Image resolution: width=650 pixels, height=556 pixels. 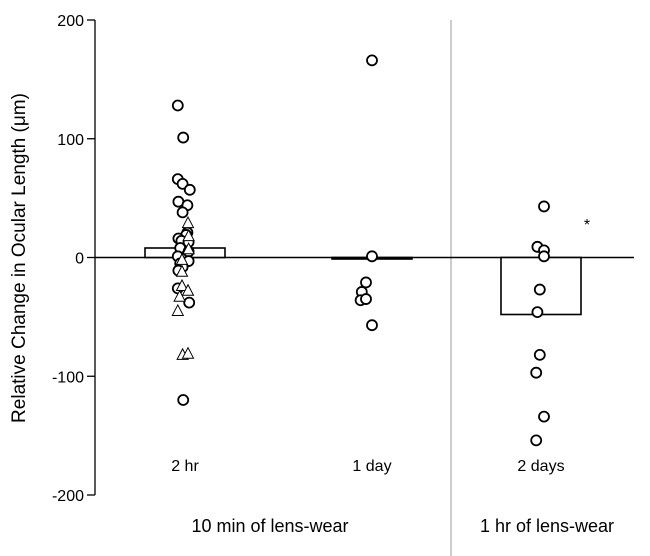 What do you see at coordinates (70, 140) in the screenshot?
I see `y-tick-label: 100` at bounding box center [70, 140].